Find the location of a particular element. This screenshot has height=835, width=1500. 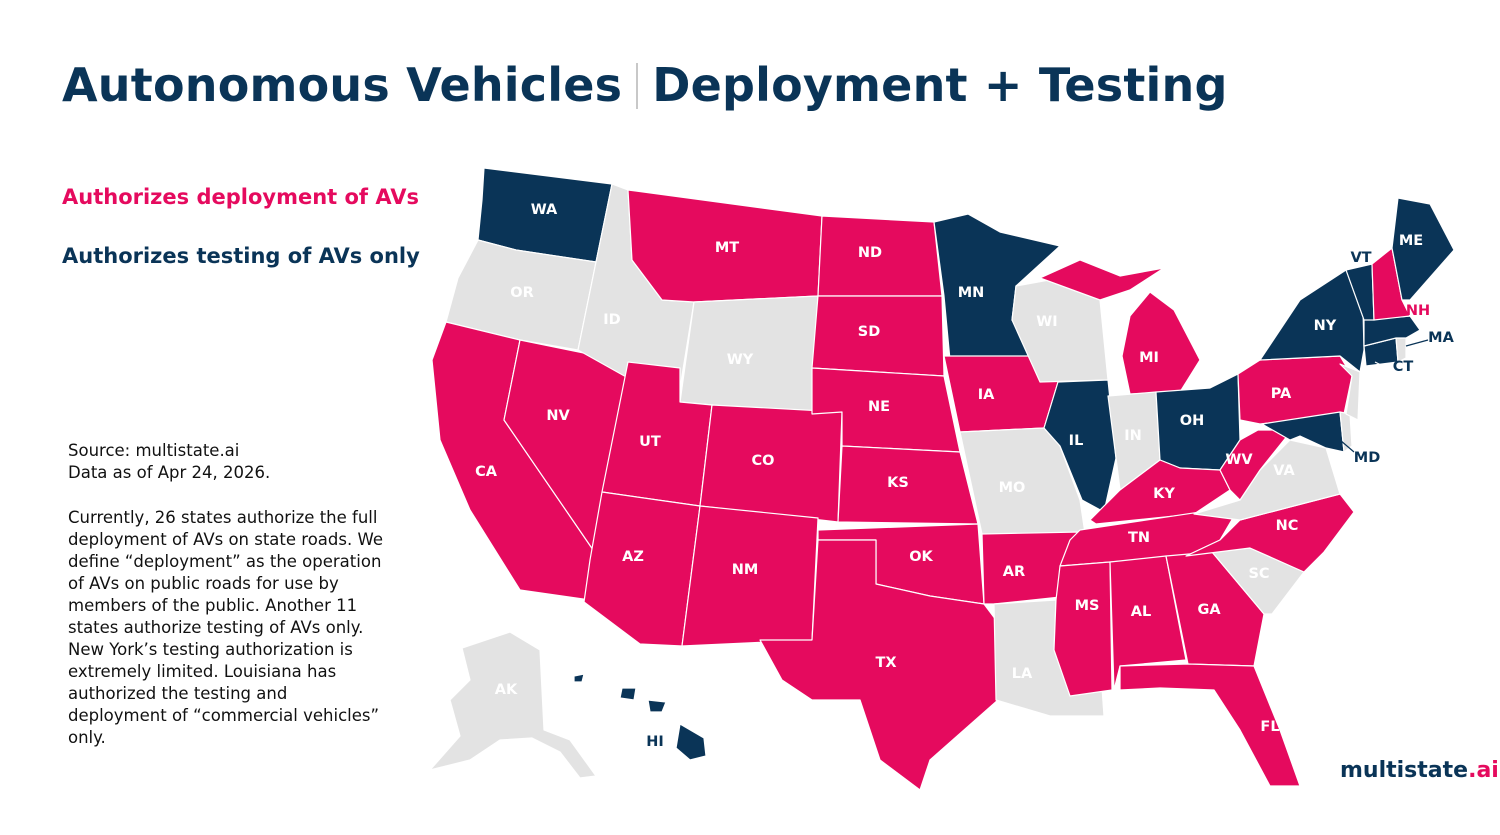

label-mt: MT is located at coordinates (727, 248).